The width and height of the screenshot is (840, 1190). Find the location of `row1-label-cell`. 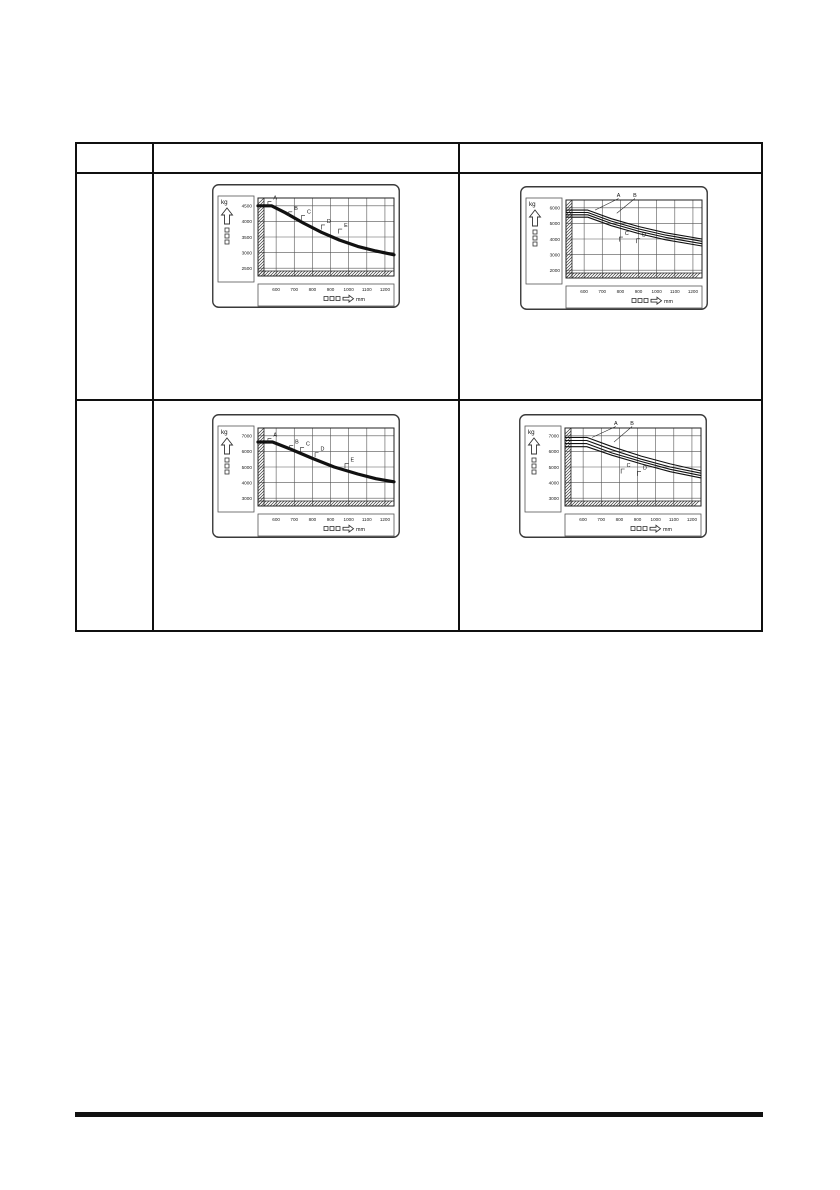

row1-label-cell is located at coordinates (114, 286).